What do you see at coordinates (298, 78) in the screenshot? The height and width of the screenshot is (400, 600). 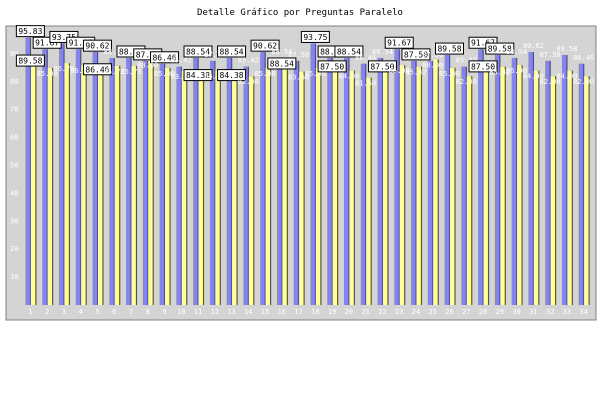 I see `data-label: 83.66` at bounding box center [298, 78].